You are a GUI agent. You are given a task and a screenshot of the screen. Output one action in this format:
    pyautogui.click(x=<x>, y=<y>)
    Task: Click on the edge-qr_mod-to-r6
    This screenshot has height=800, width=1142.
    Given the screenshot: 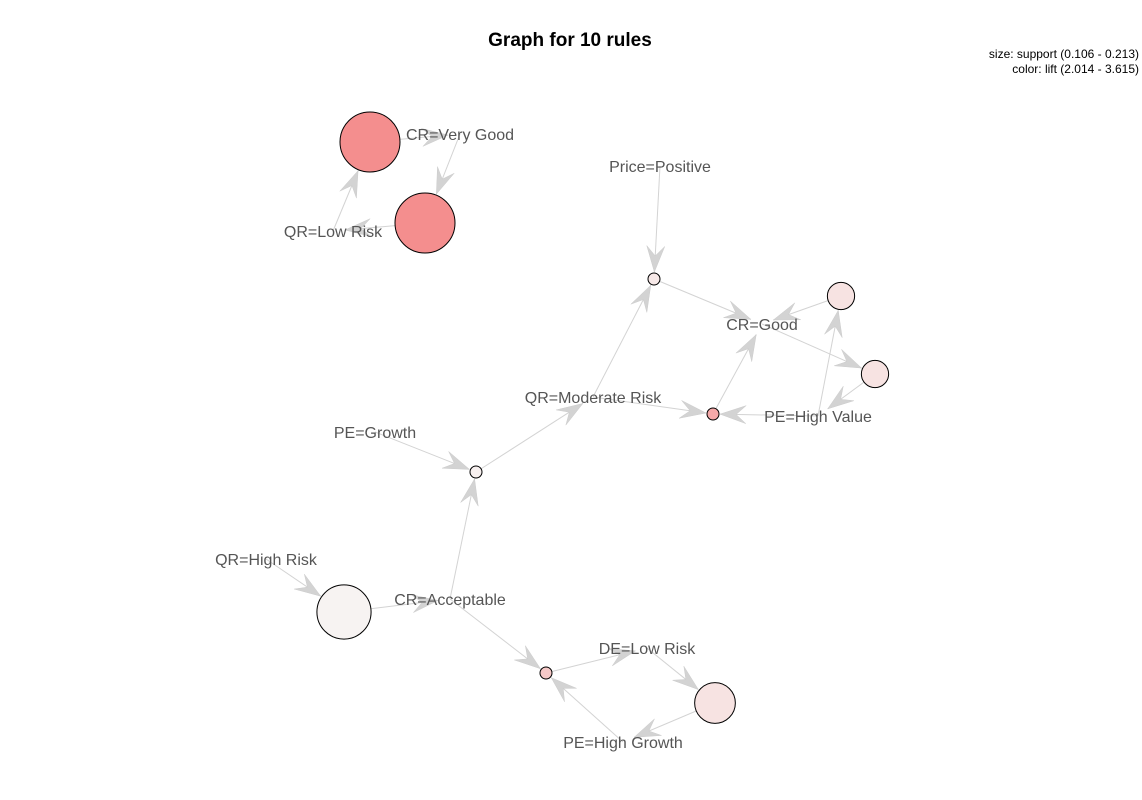 What is the action you would take?
    pyautogui.click(x=649, y=405)
    